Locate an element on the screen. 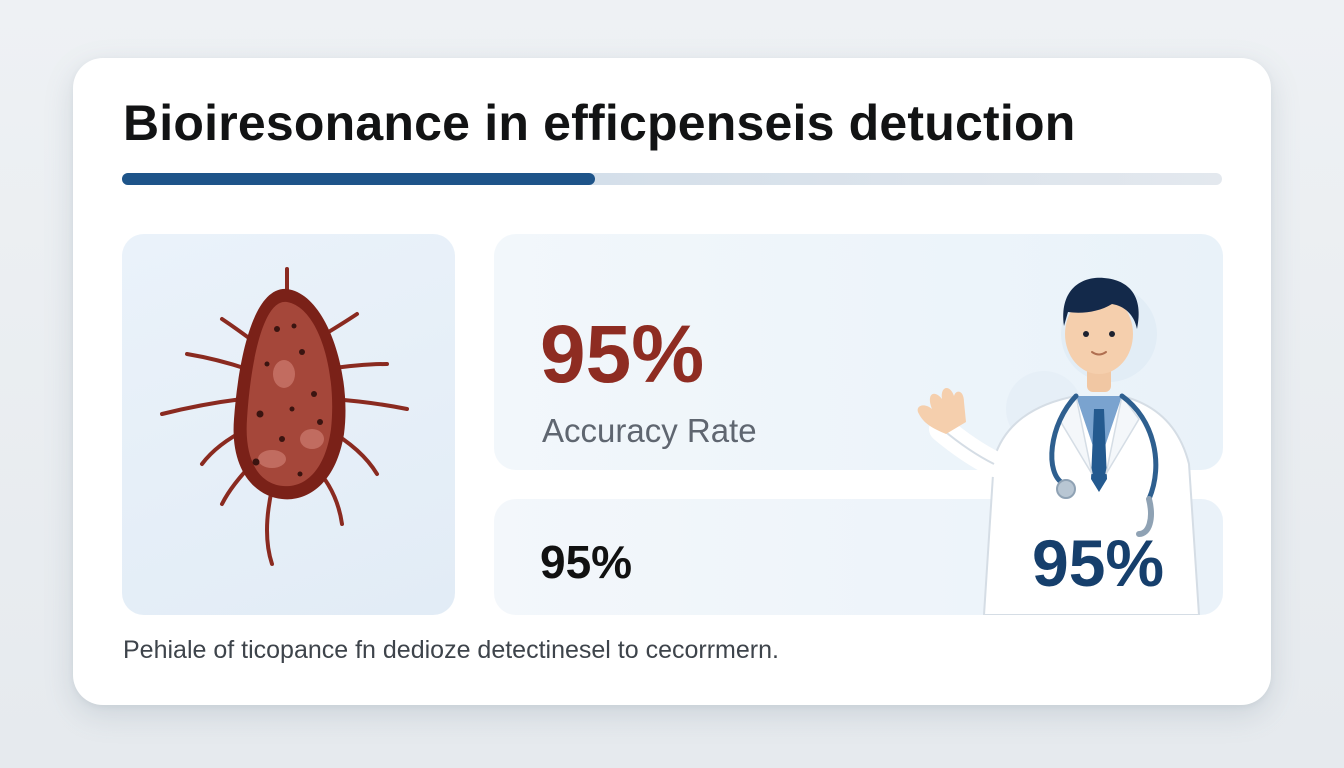 This screenshot has width=1344, height=768. illustration-panel is located at coordinates (288, 424).